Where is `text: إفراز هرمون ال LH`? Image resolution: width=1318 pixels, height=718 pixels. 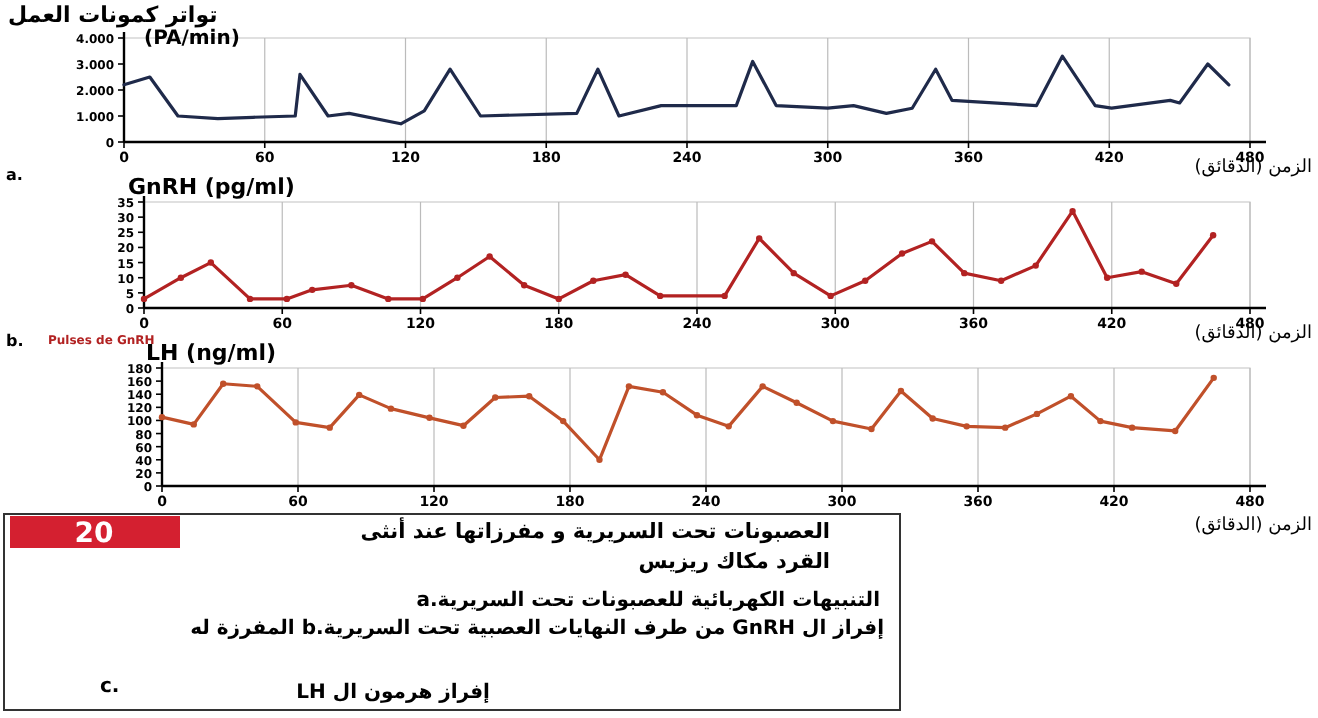 text: إفراز هرمون ال LH is located at coordinates (393, 693).